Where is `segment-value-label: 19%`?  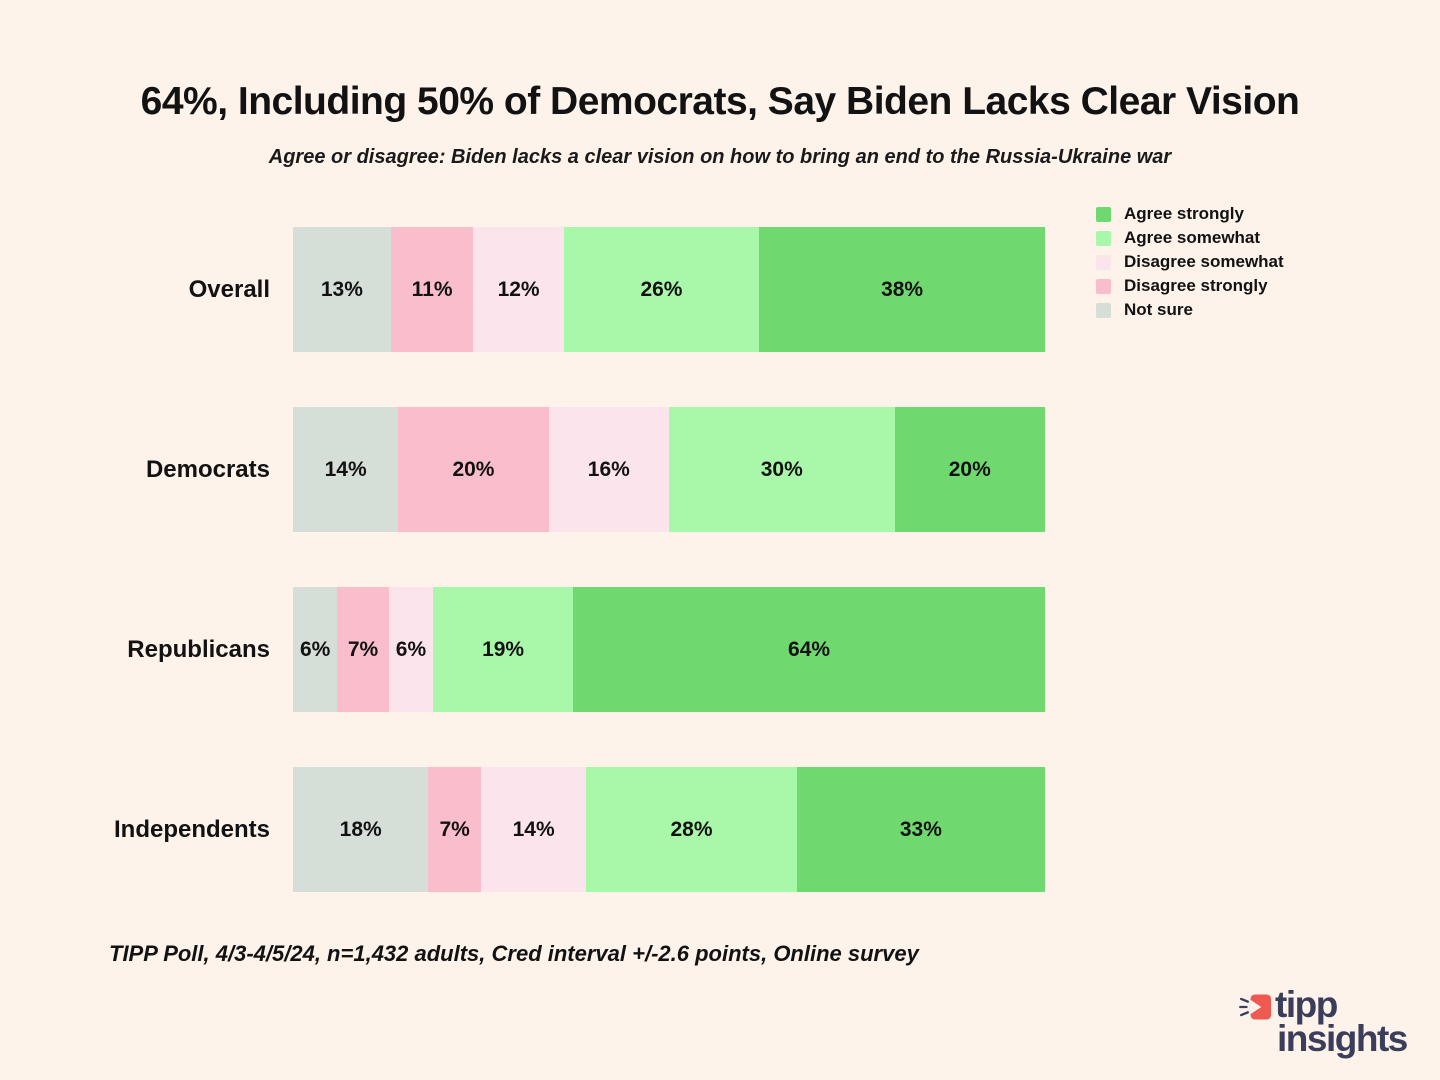 segment-value-label: 19% is located at coordinates (503, 649).